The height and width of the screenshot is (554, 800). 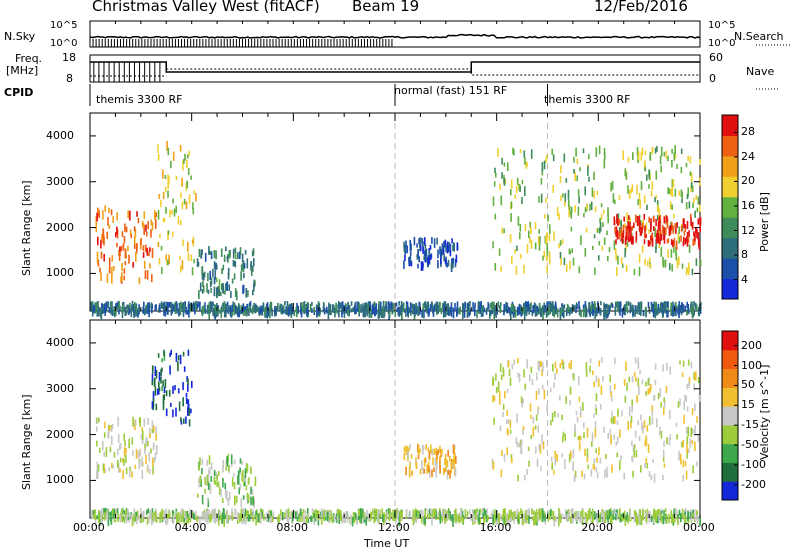 What do you see at coordinates (69, 78) in the screenshot?
I see `freq-tick-bottom: 8` at bounding box center [69, 78].